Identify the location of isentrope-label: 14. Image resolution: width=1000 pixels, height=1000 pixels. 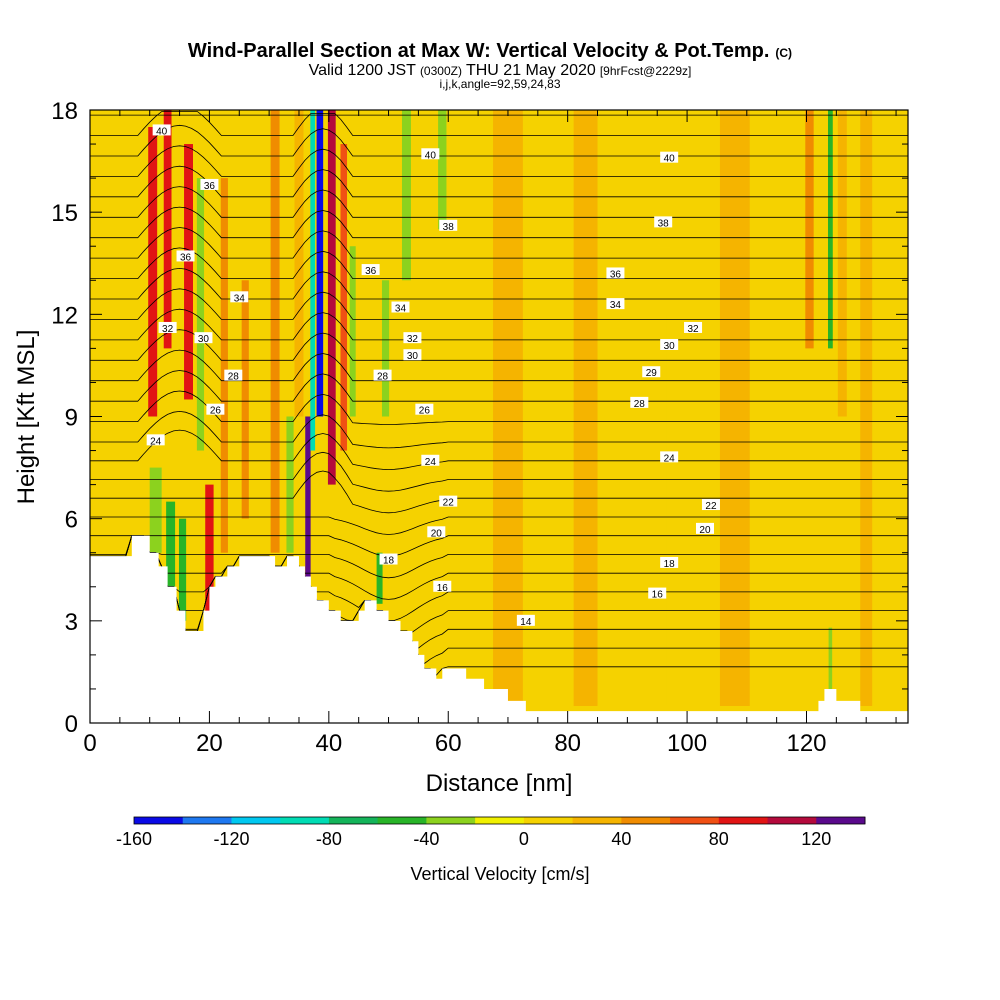
(525, 621).